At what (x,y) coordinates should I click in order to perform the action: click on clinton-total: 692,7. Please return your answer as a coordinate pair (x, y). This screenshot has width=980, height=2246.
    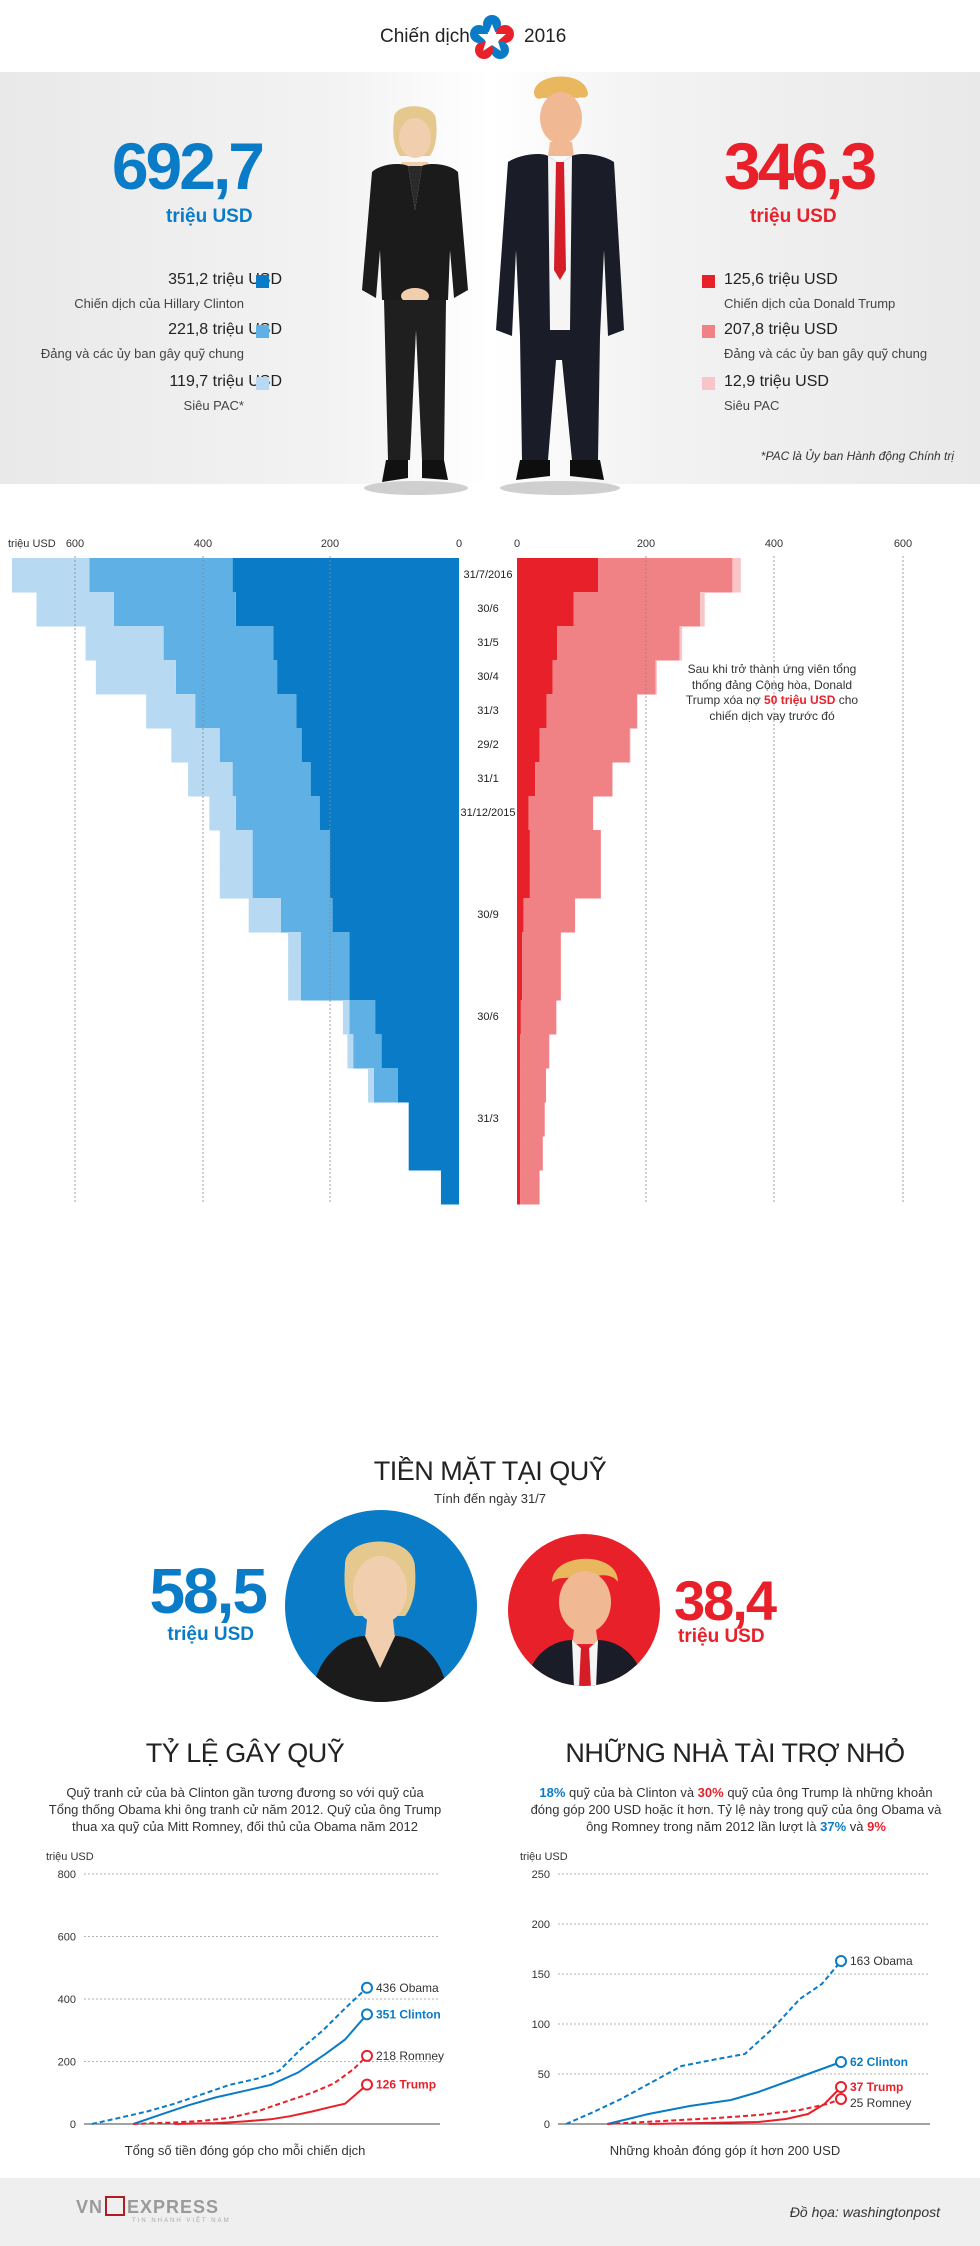
    Looking at the image, I should click on (188, 166).